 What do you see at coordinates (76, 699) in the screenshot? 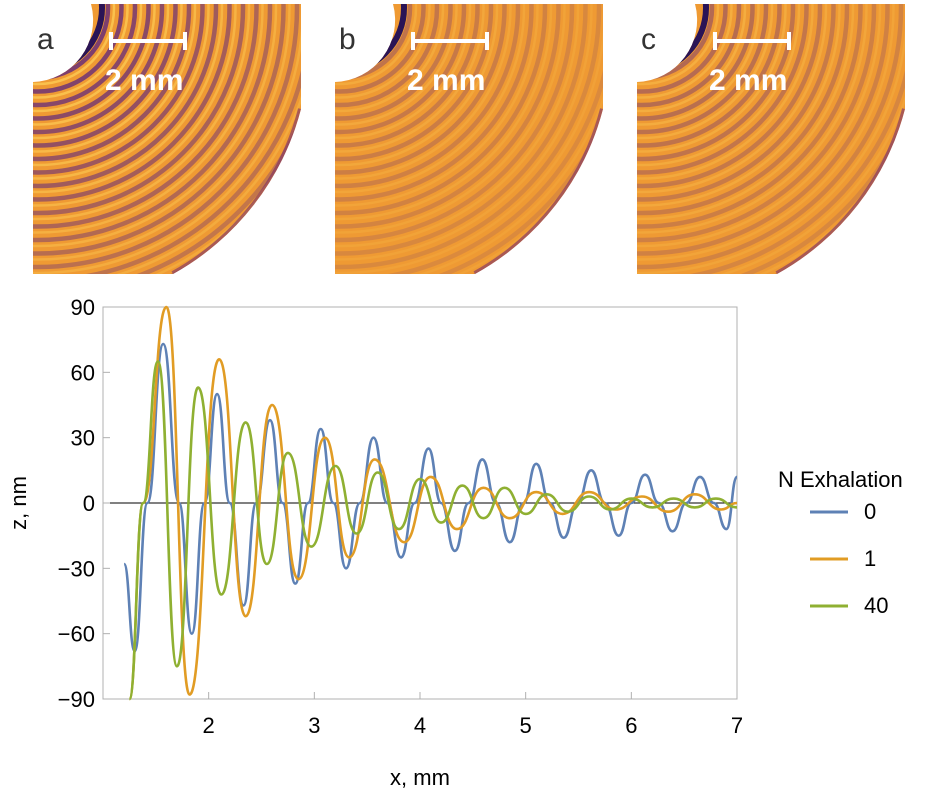
I see `y-tick-label: −90` at bounding box center [76, 699].